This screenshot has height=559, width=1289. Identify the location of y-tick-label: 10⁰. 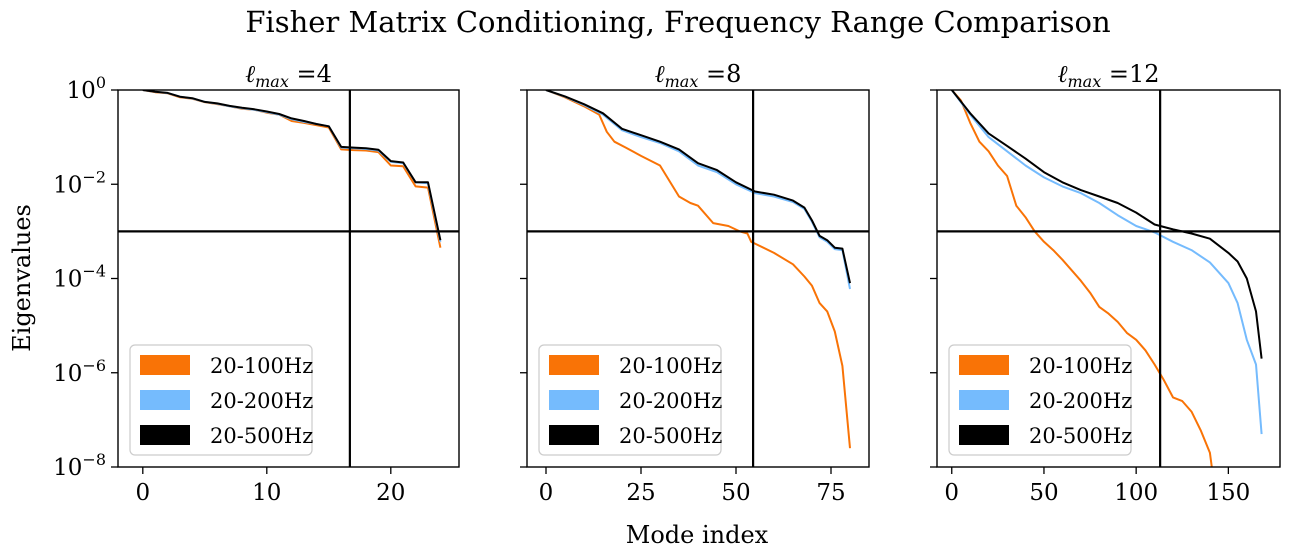
(86, 88).